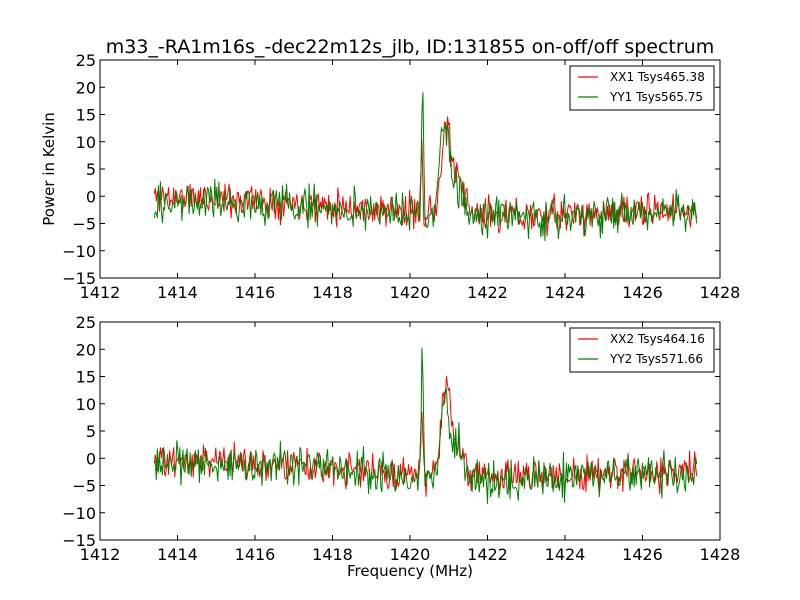 This screenshot has width=800, height=600. Describe the element at coordinates (410, 571) in the screenshot. I see `bottom-x-axis-label: Frequency (MHz)` at that location.